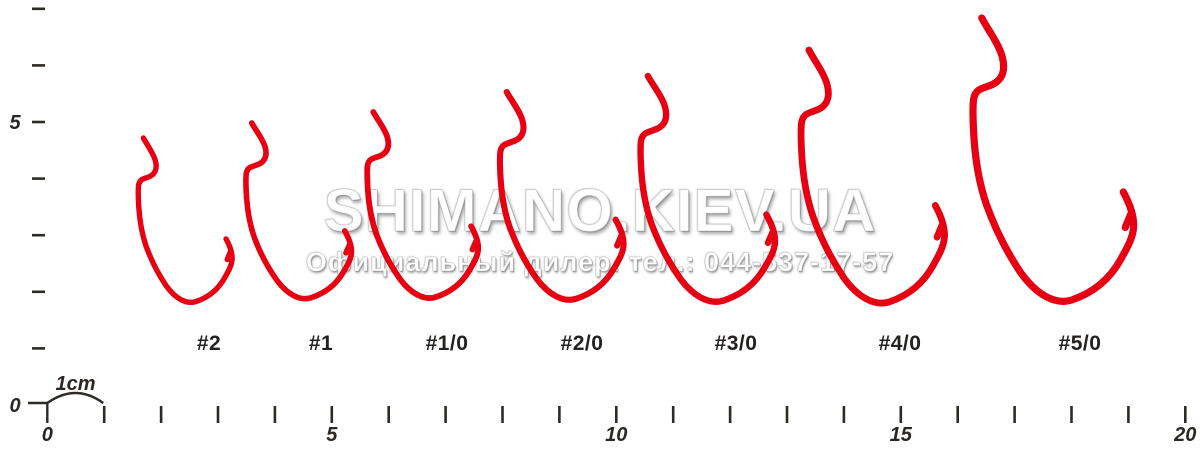 This screenshot has width=1200, height=455. I want to click on v-ruler-label-5: 5, so click(15, 123).